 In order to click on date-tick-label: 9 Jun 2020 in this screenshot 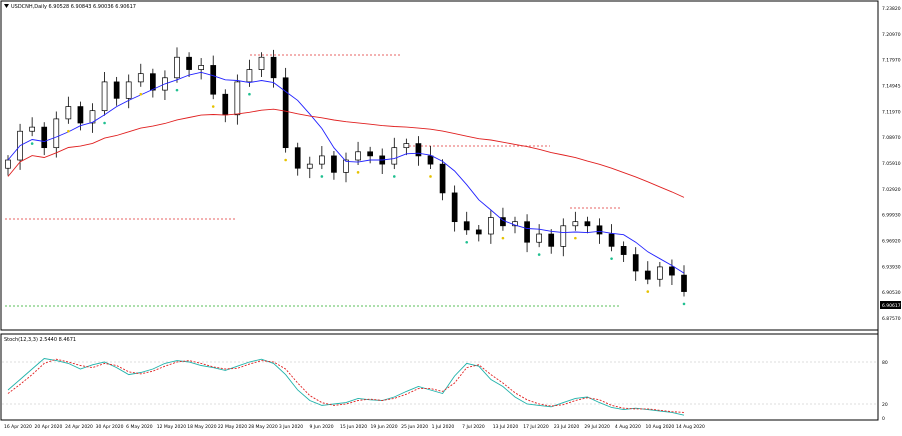, I will do `click(321, 427)`.